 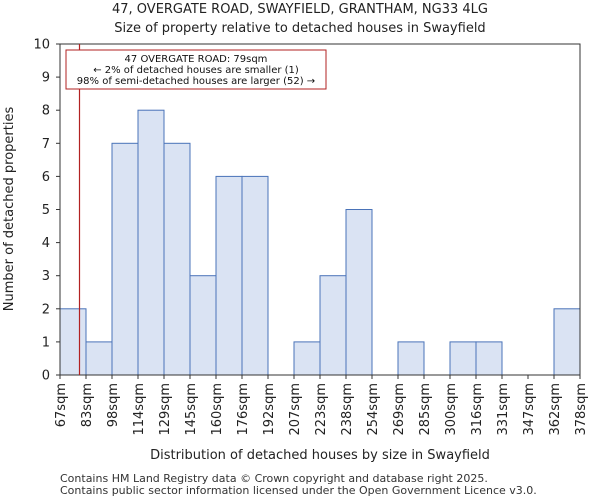 I want to click on y-ticks-group: 0 1 2 3 4 5 6 7 8 9 10, so click(x=46, y=211).